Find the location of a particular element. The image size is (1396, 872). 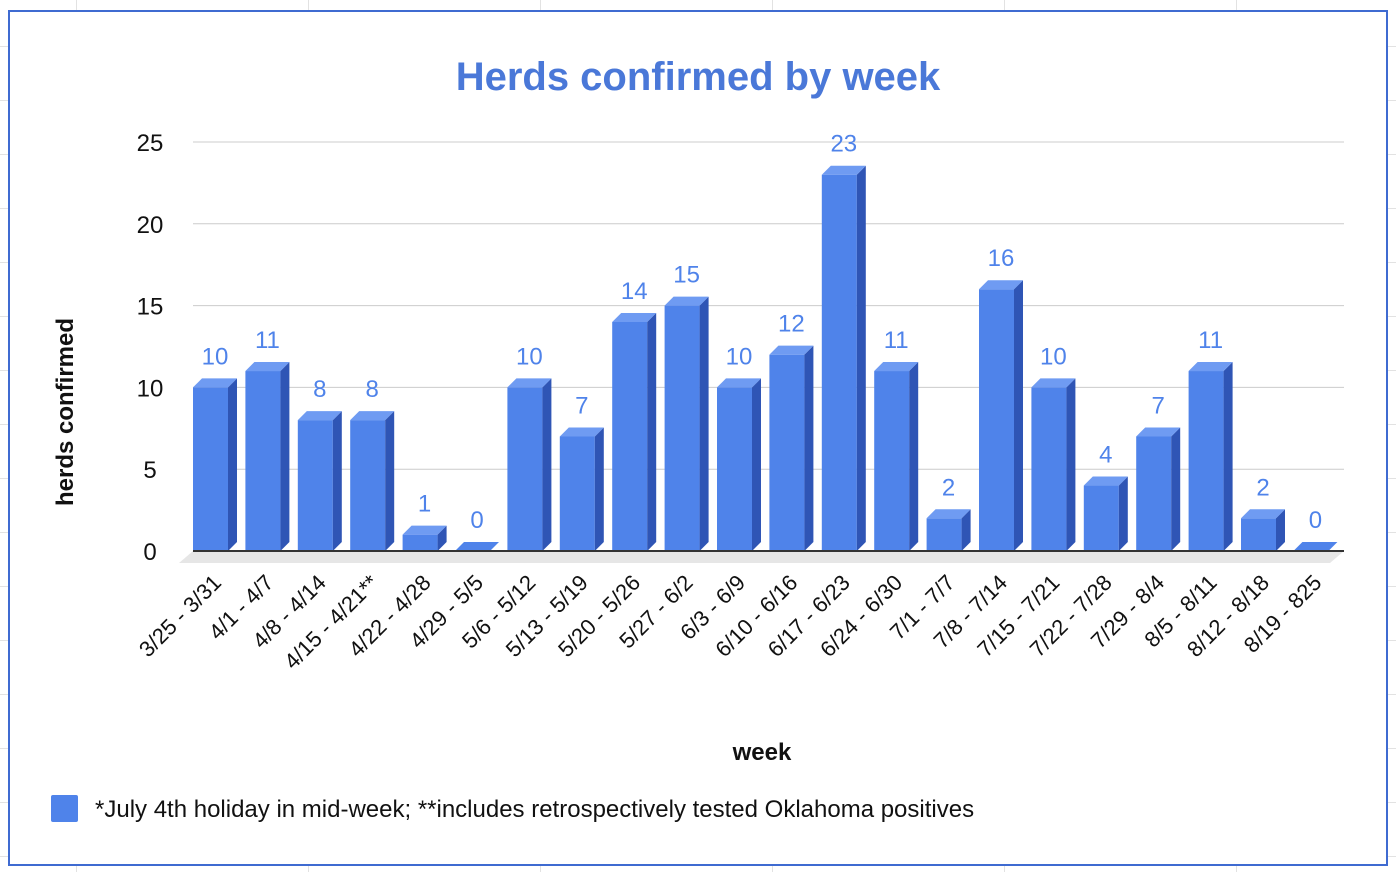

x-axis-title: week is located at coordinates (762, 752).